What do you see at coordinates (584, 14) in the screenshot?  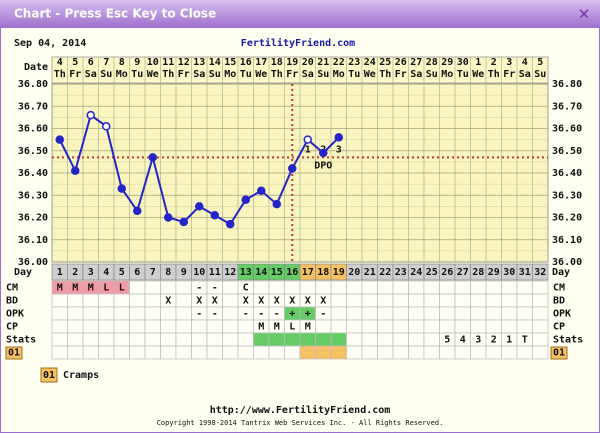 I see `close-button: ×` at bounding box center [584, 14].